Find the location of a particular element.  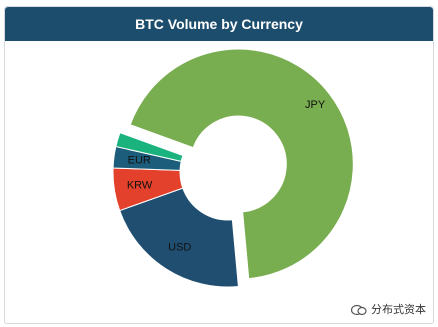

slice-label: USD is located at coordinates (179, 247).